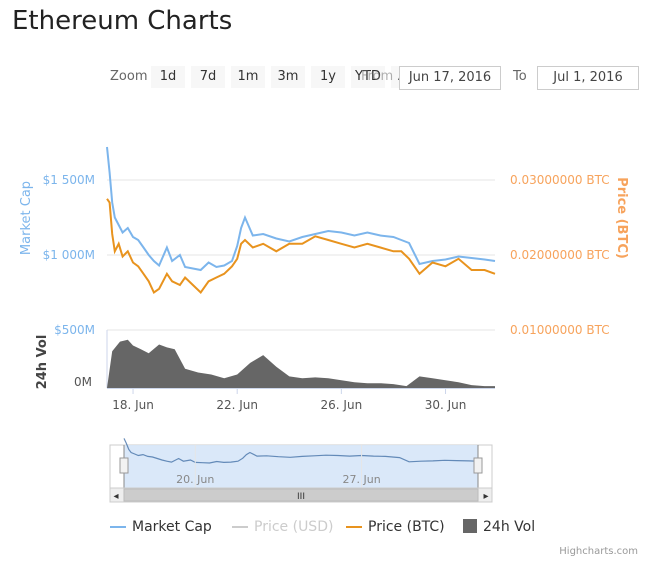 The height and width of the screenshot is (563, 650). What do you see at coordinates (450, 78) in the screenshot?
I see `range-from-input: Jun 17, 2016` at bounding box center [450, 78].